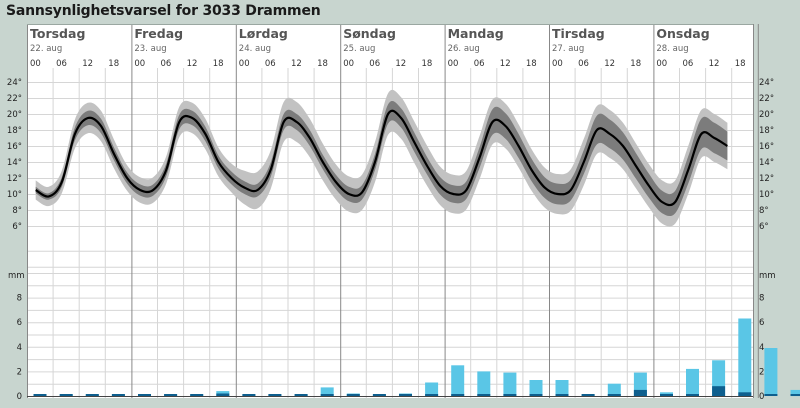 The width and height of the screenshot is (800, 408). What do you see at coordinates (682, 33) in the screenshot?
I see `day-name-label: Onsdag` at bounding box center [682, 33].